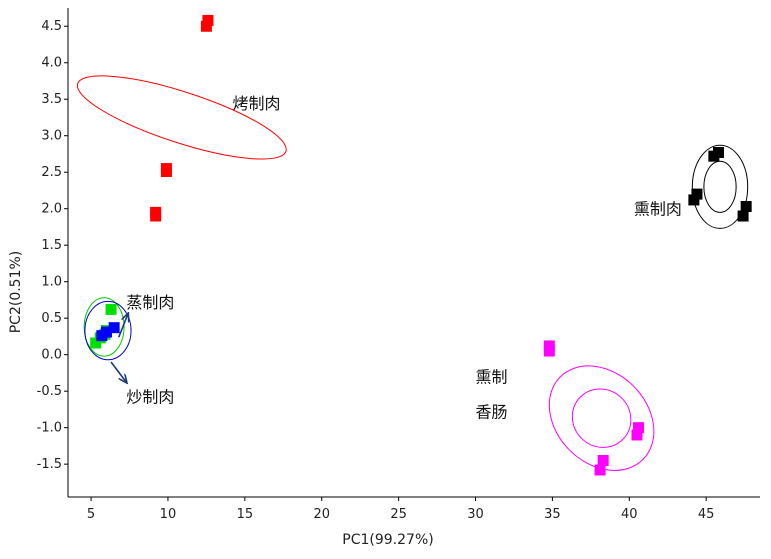  What do you see at coordinates (16, 292) in the screenshot?
I see `y-axis-label: PC2(0.51%)` at bounding box center [16, 292].